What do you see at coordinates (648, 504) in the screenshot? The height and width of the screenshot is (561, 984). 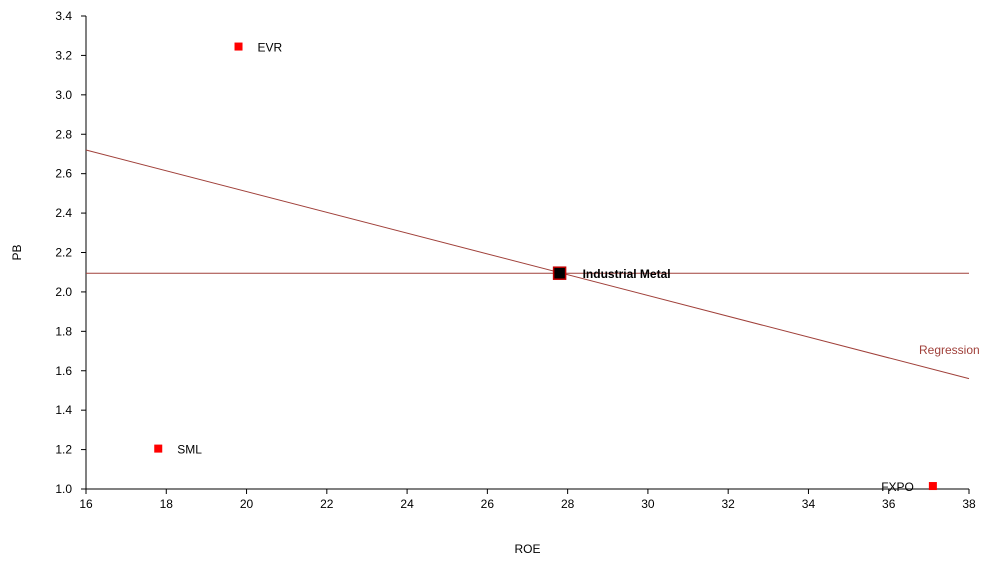 I see `x-tick-label: 30` at bounding box center [648, 504].